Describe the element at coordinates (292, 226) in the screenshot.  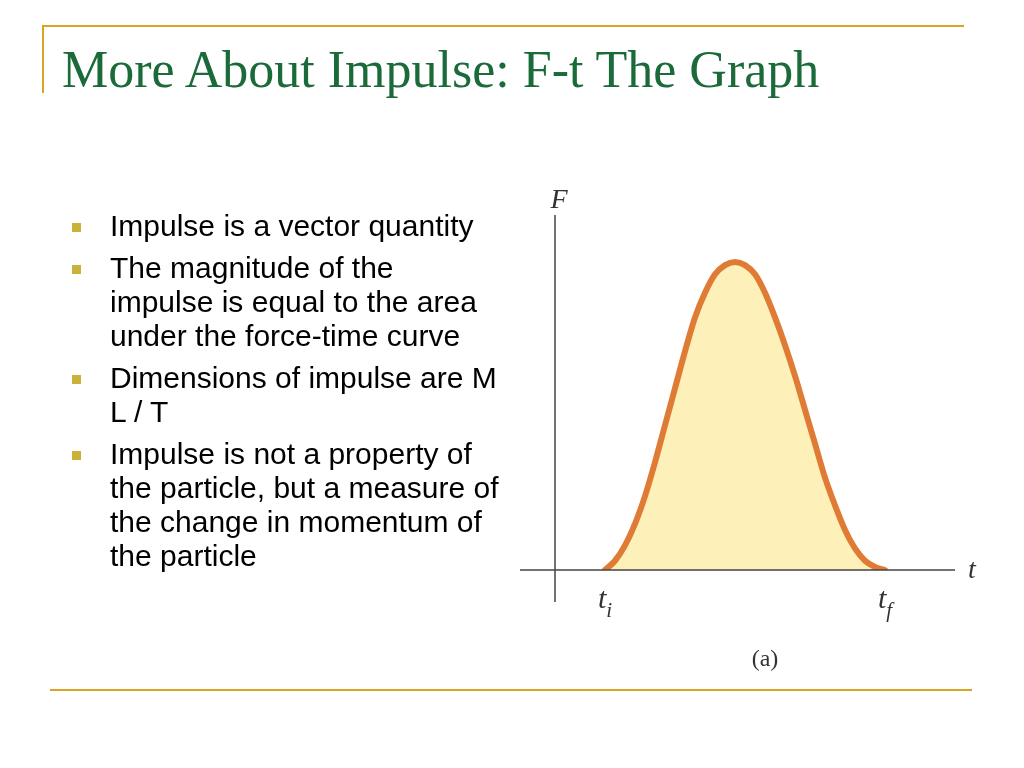
I see `text: Impulse is a vector quantity` at that location.